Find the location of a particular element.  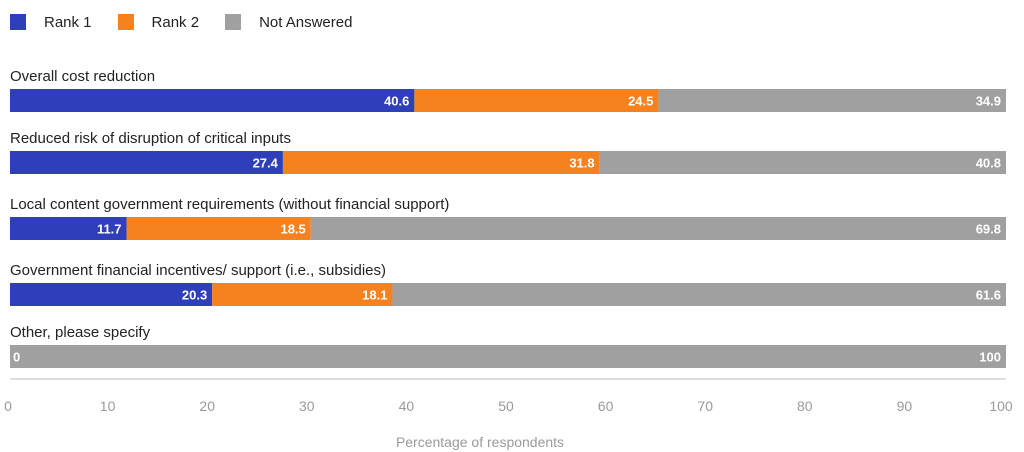

legend-item: Rank 2 is located at coordinates (158, 22).